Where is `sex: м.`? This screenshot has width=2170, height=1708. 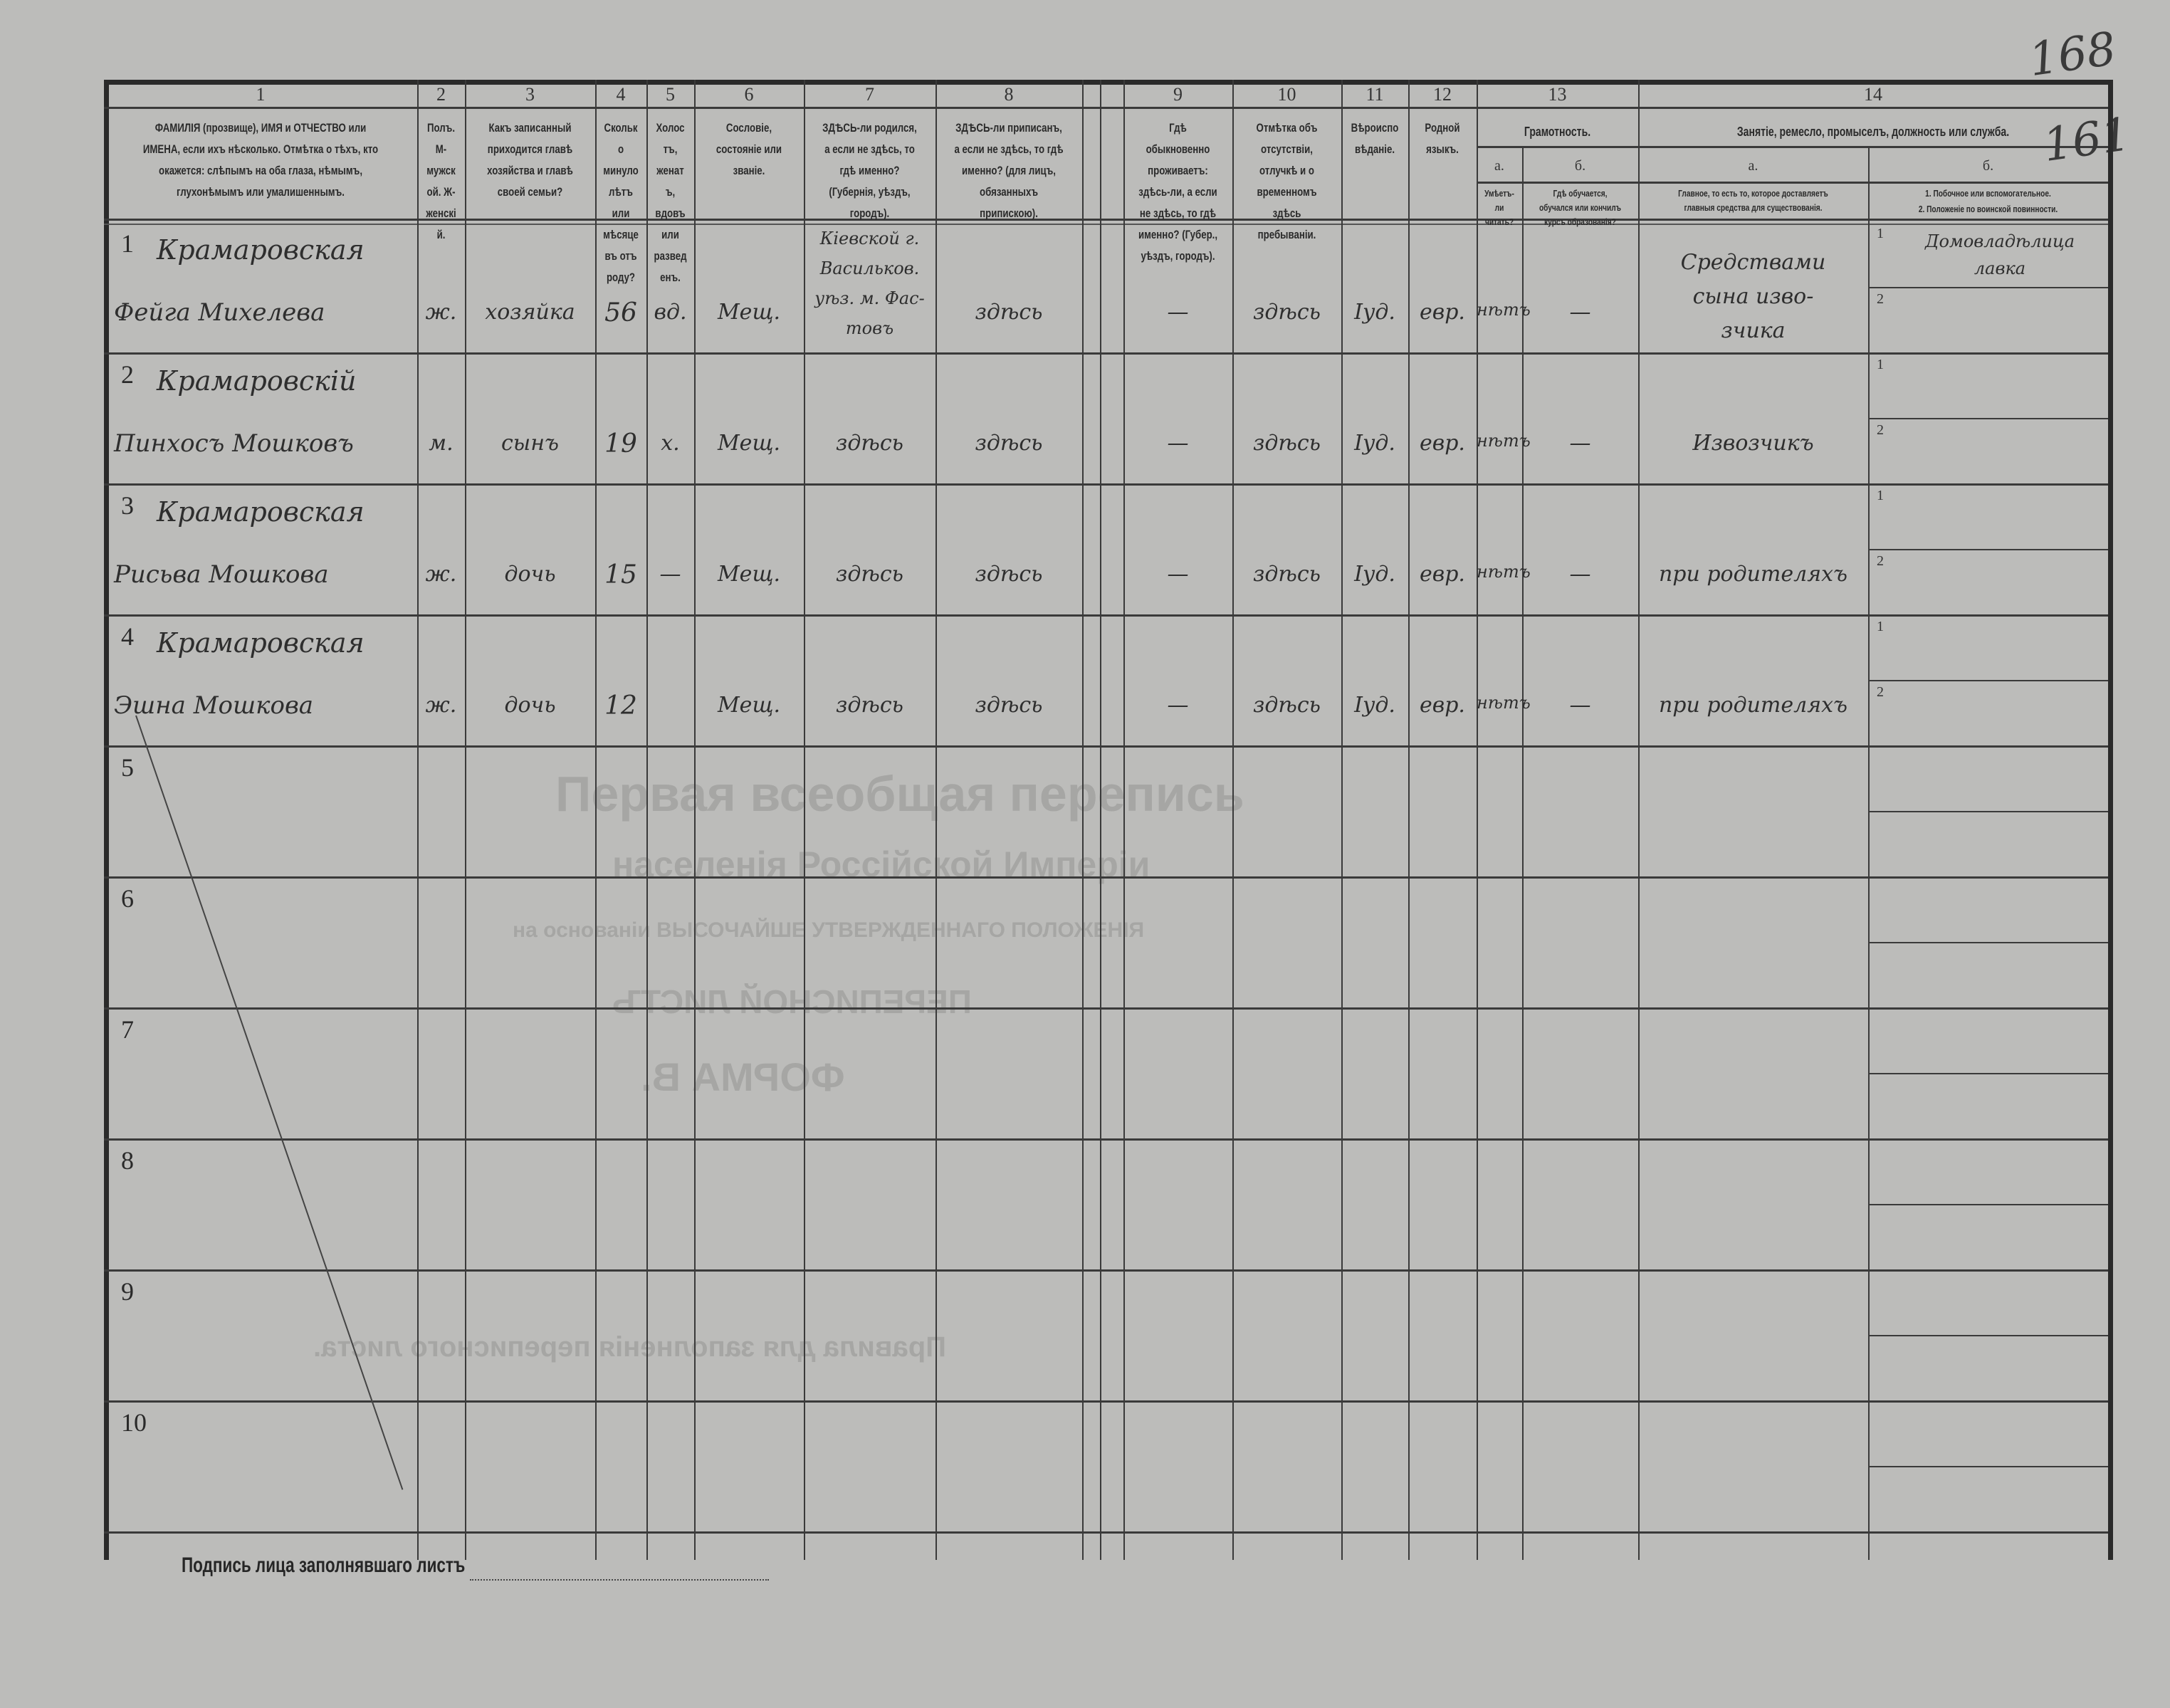
sex: м. is located at coordinates (441, 443).